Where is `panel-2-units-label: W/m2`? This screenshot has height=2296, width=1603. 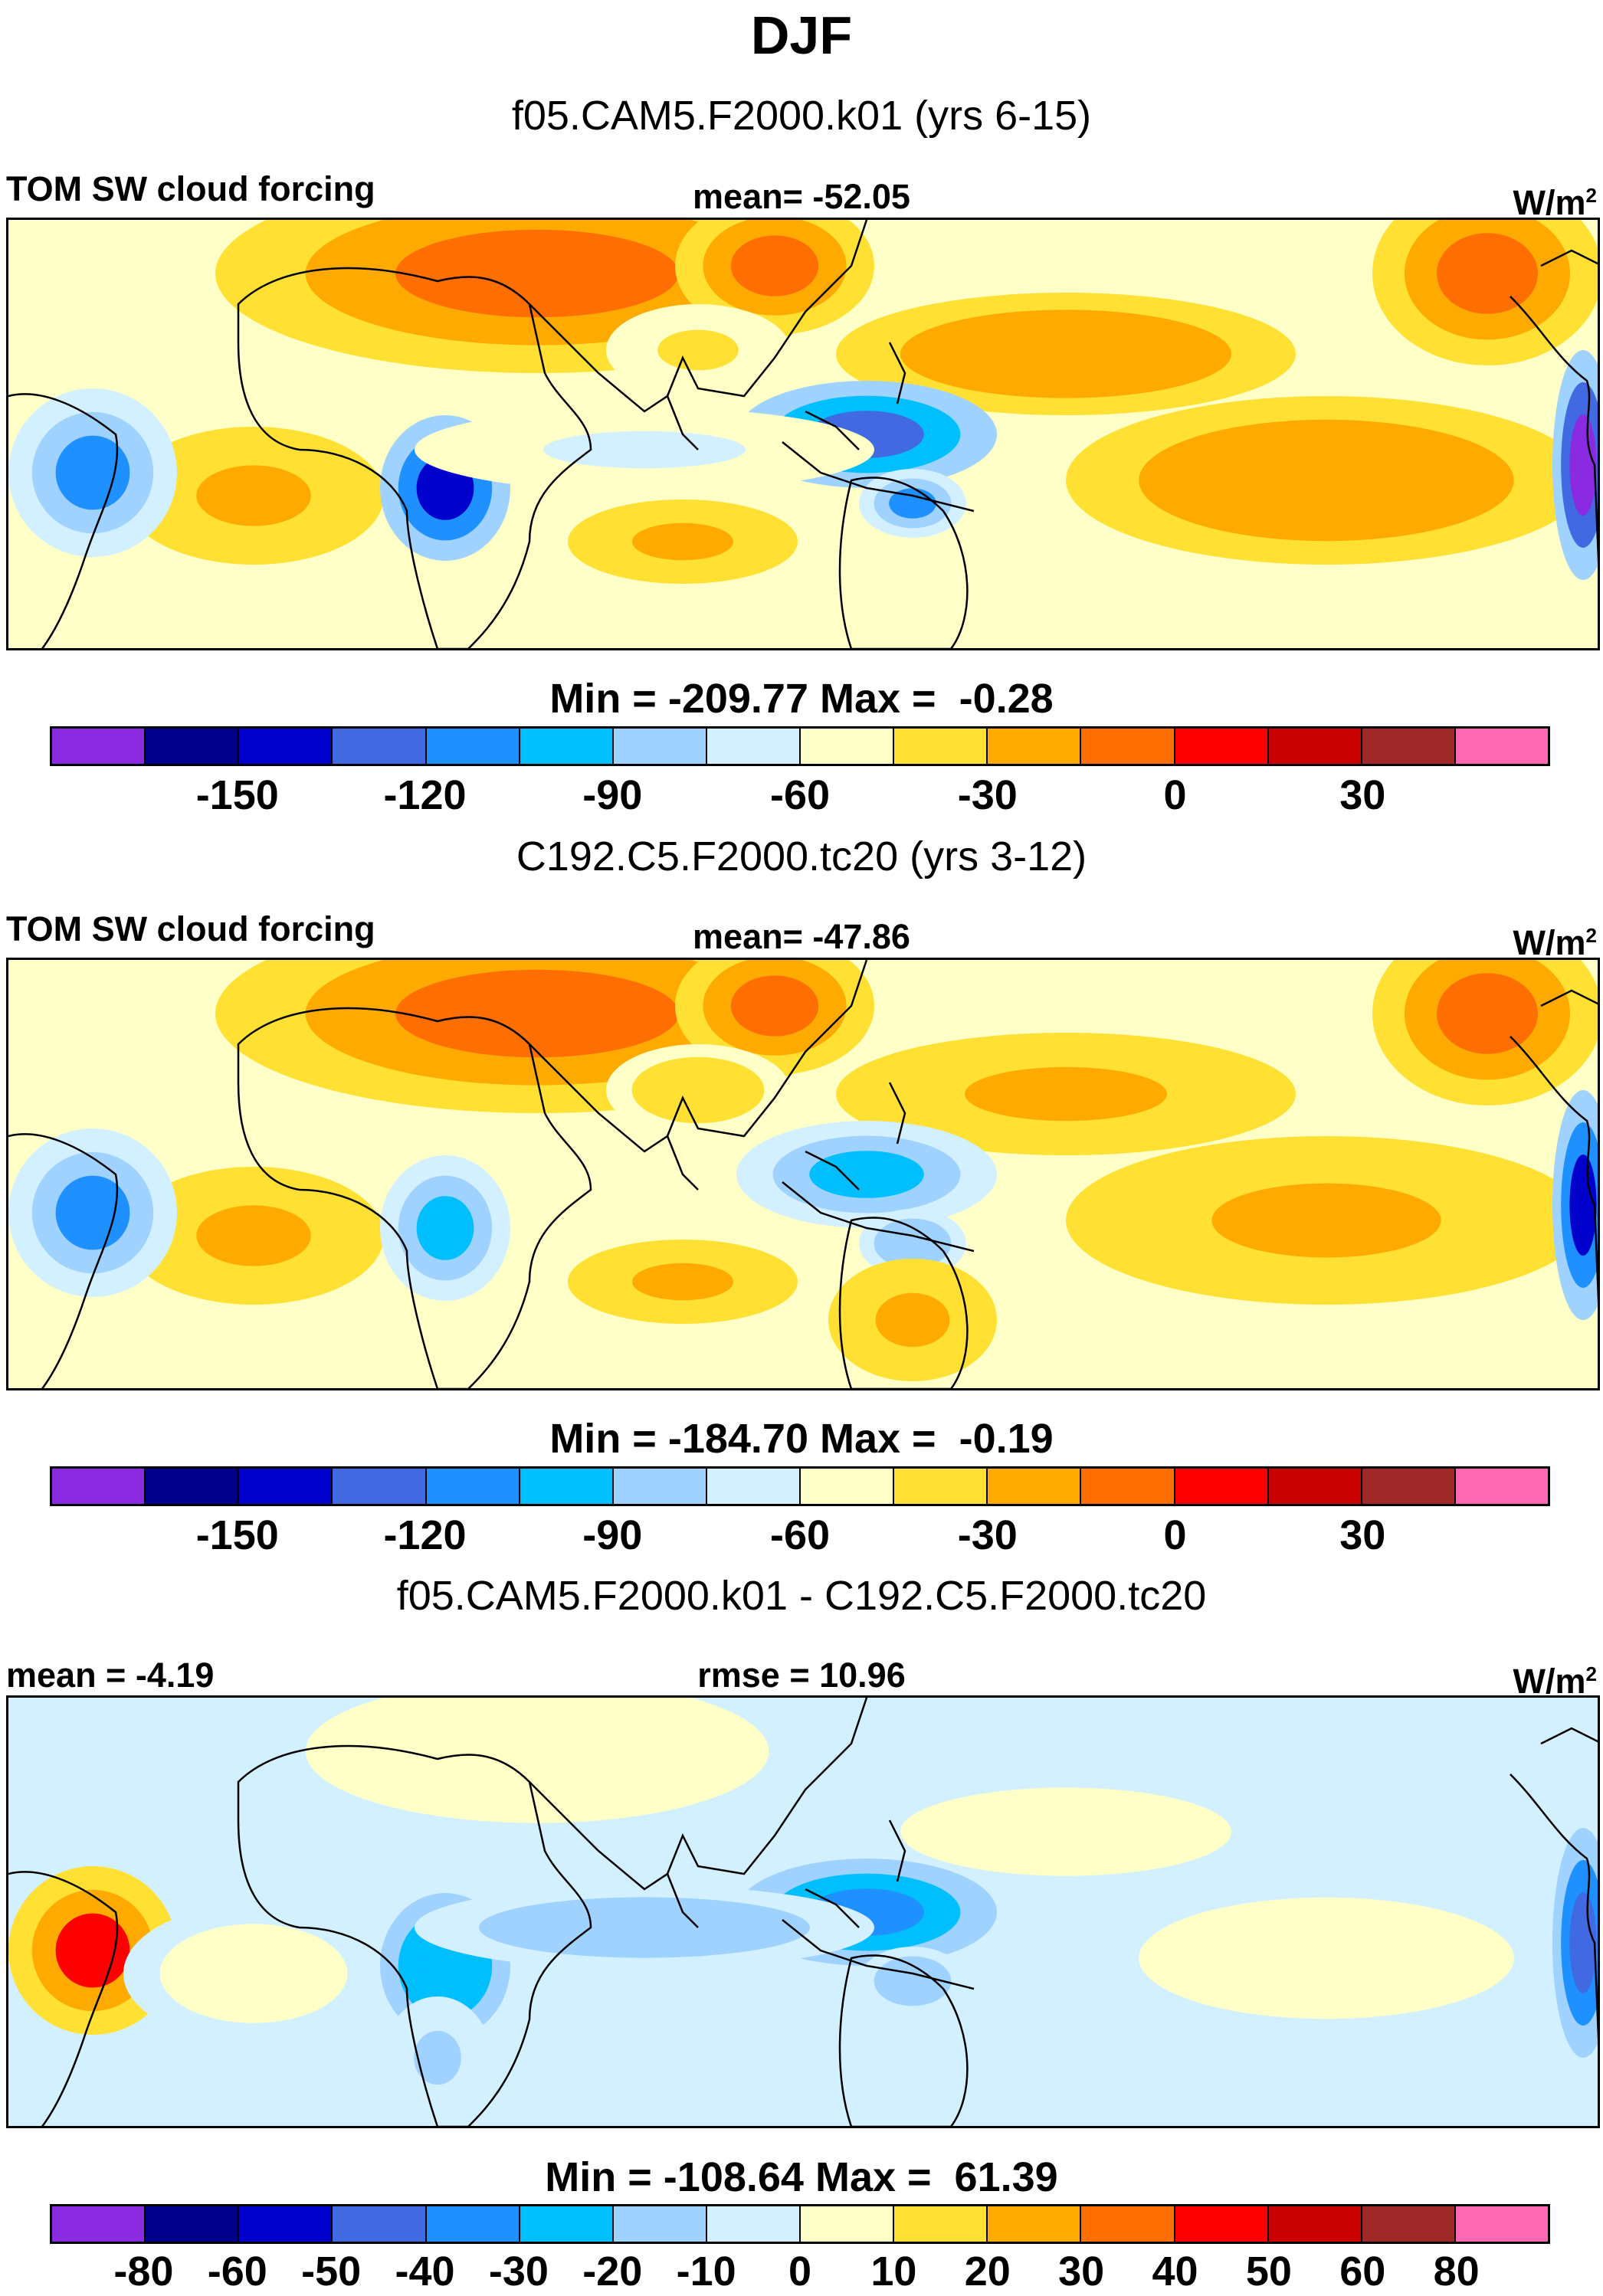 panel-2-units-label: W/m2 is located at coordinates (1555, 942).